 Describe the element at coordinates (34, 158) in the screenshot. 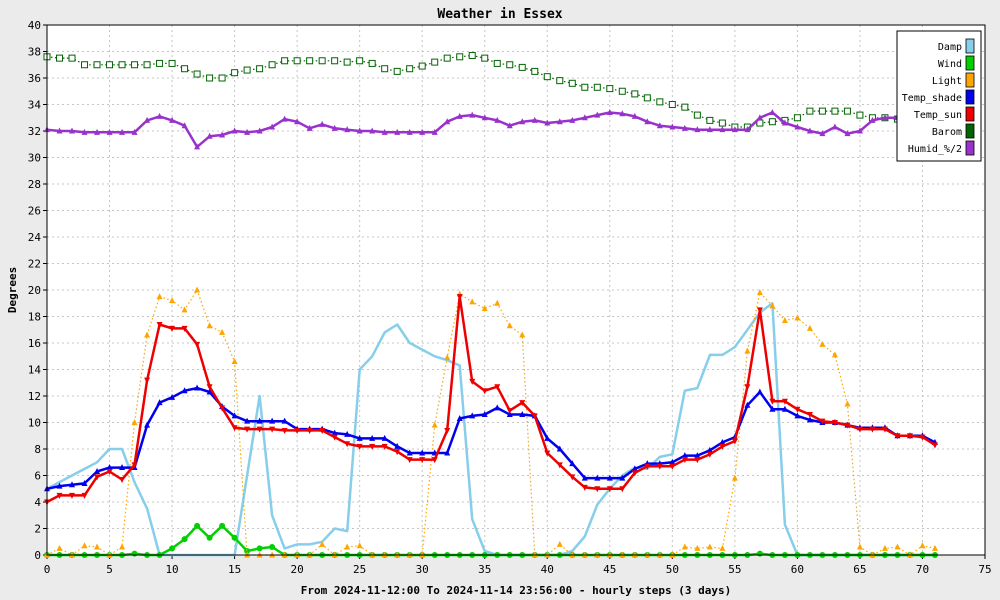

I see `y-tick-label: 30` at that location.